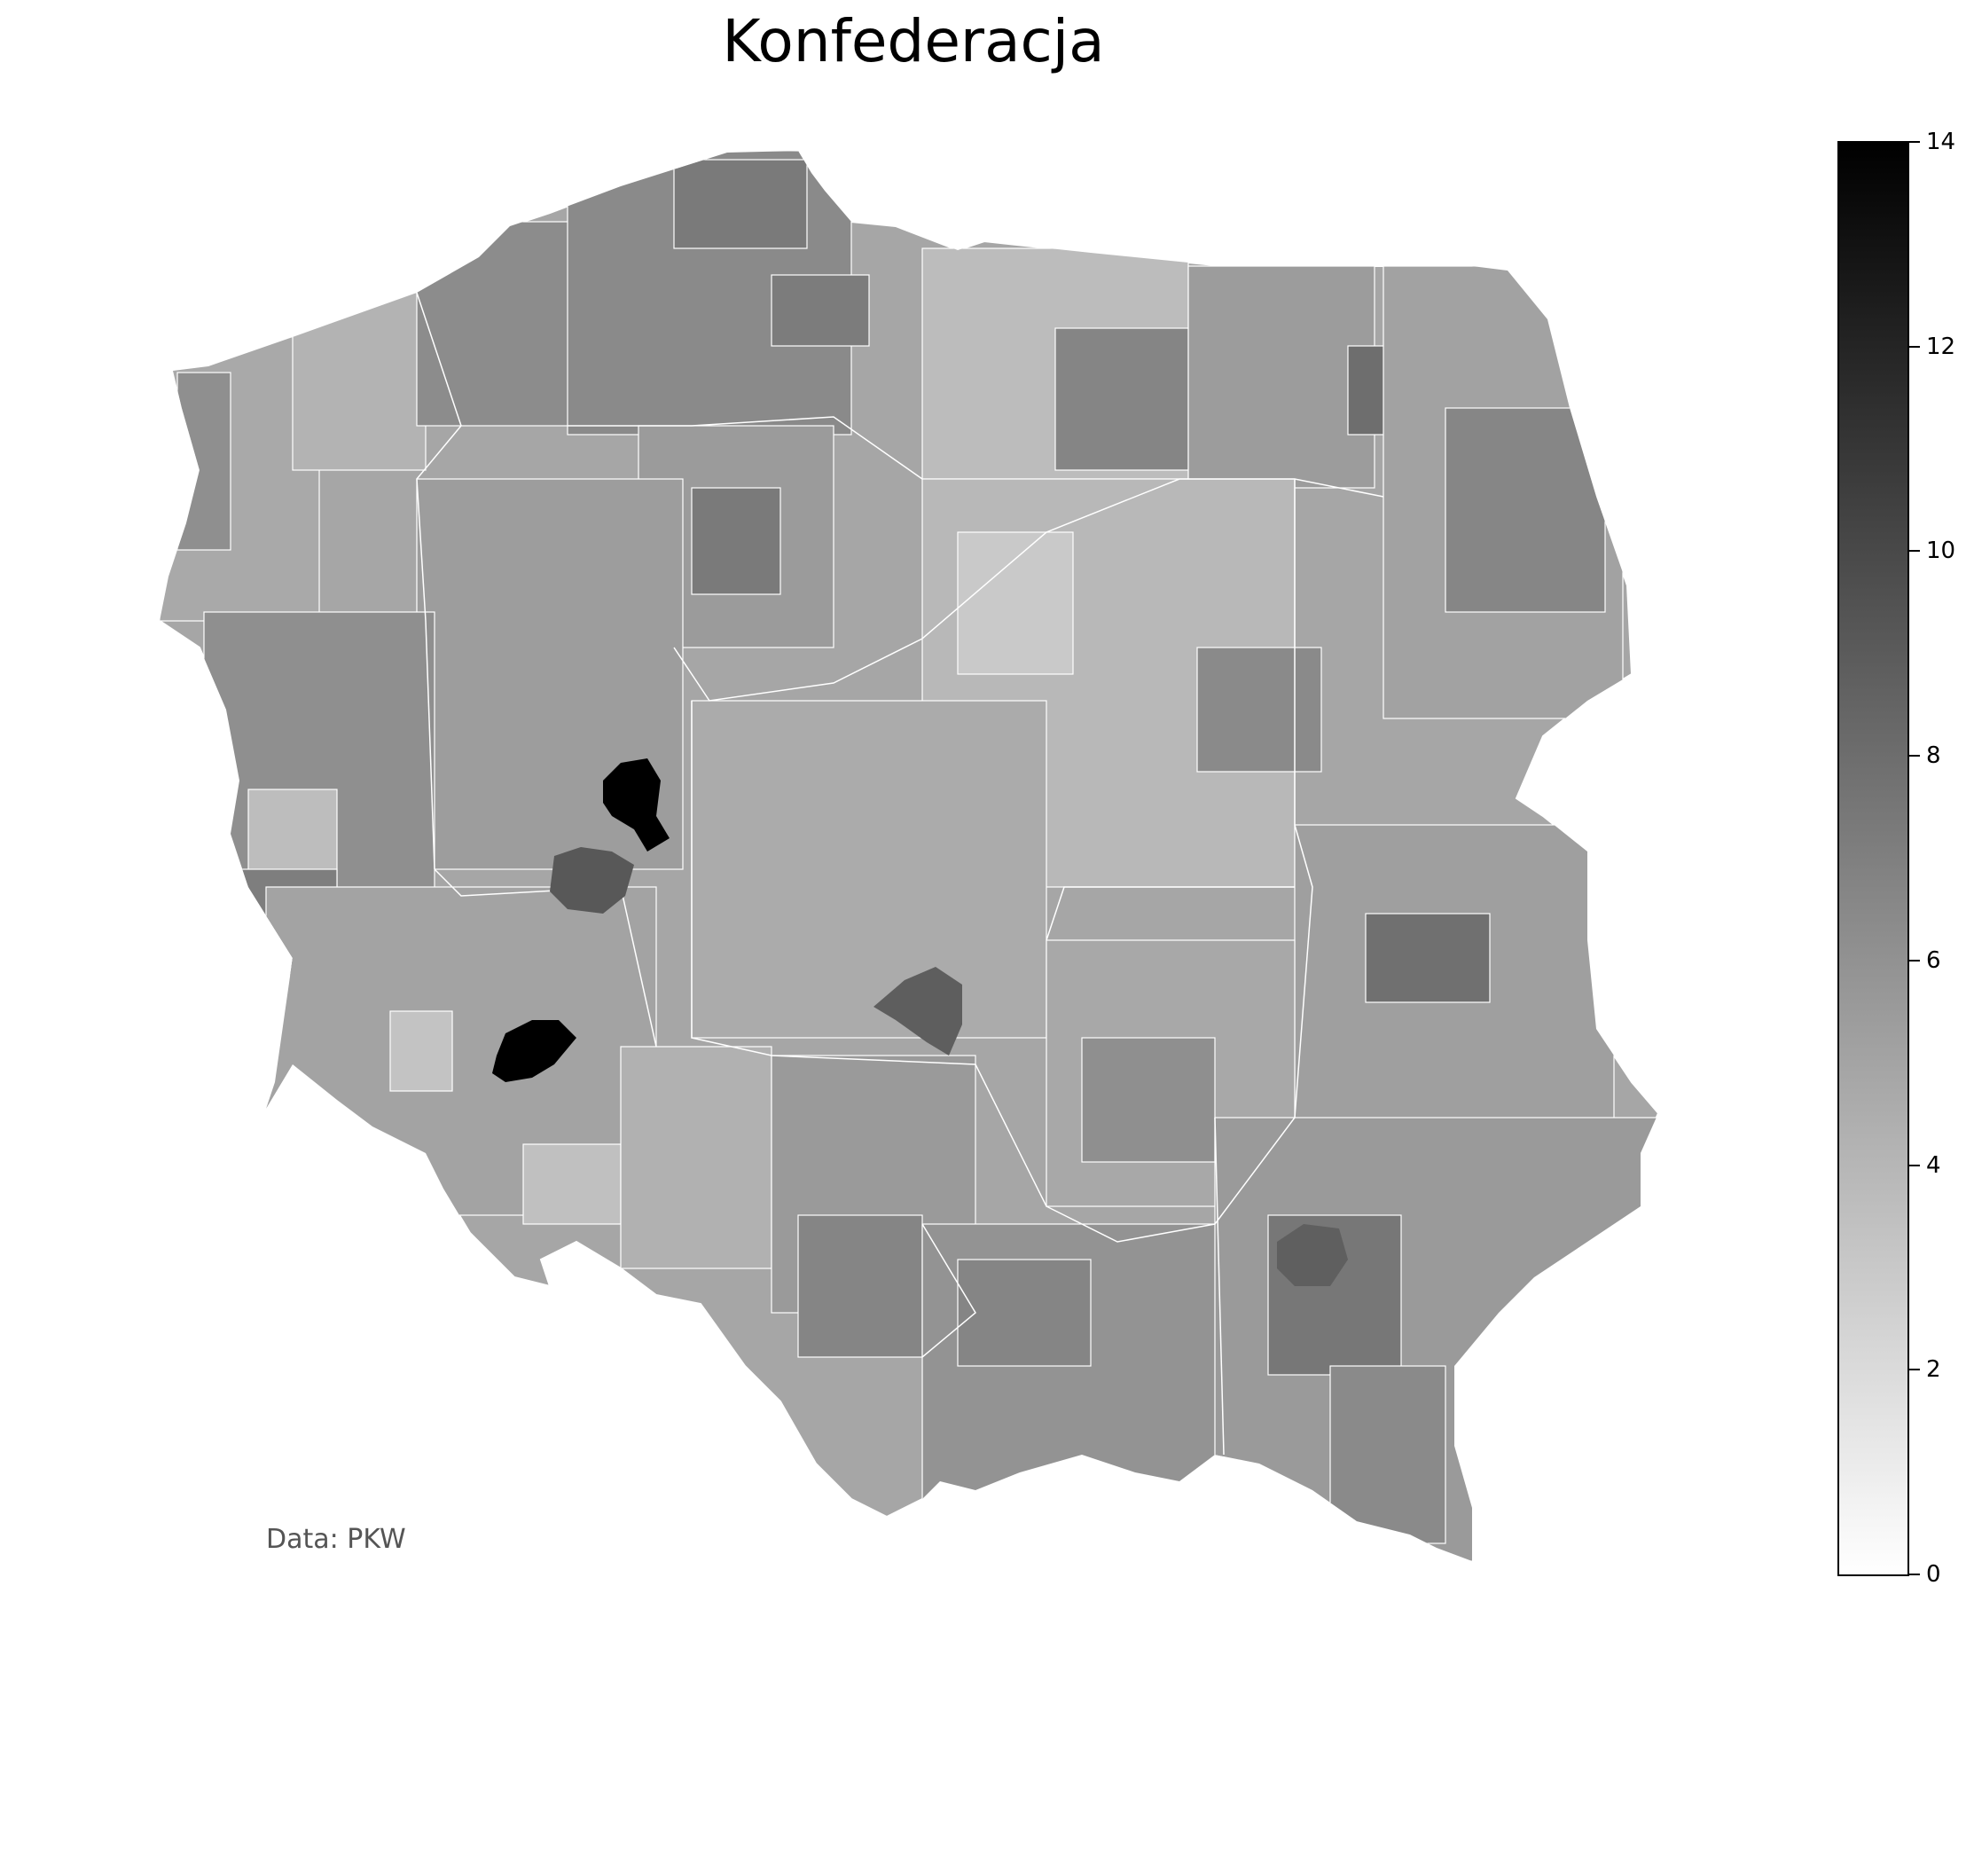 The height and width of the screenshot is (1876, 1974). Describe the element at coordinates (534, 1051) in the screenshot. I see `district-max-south` at that location.